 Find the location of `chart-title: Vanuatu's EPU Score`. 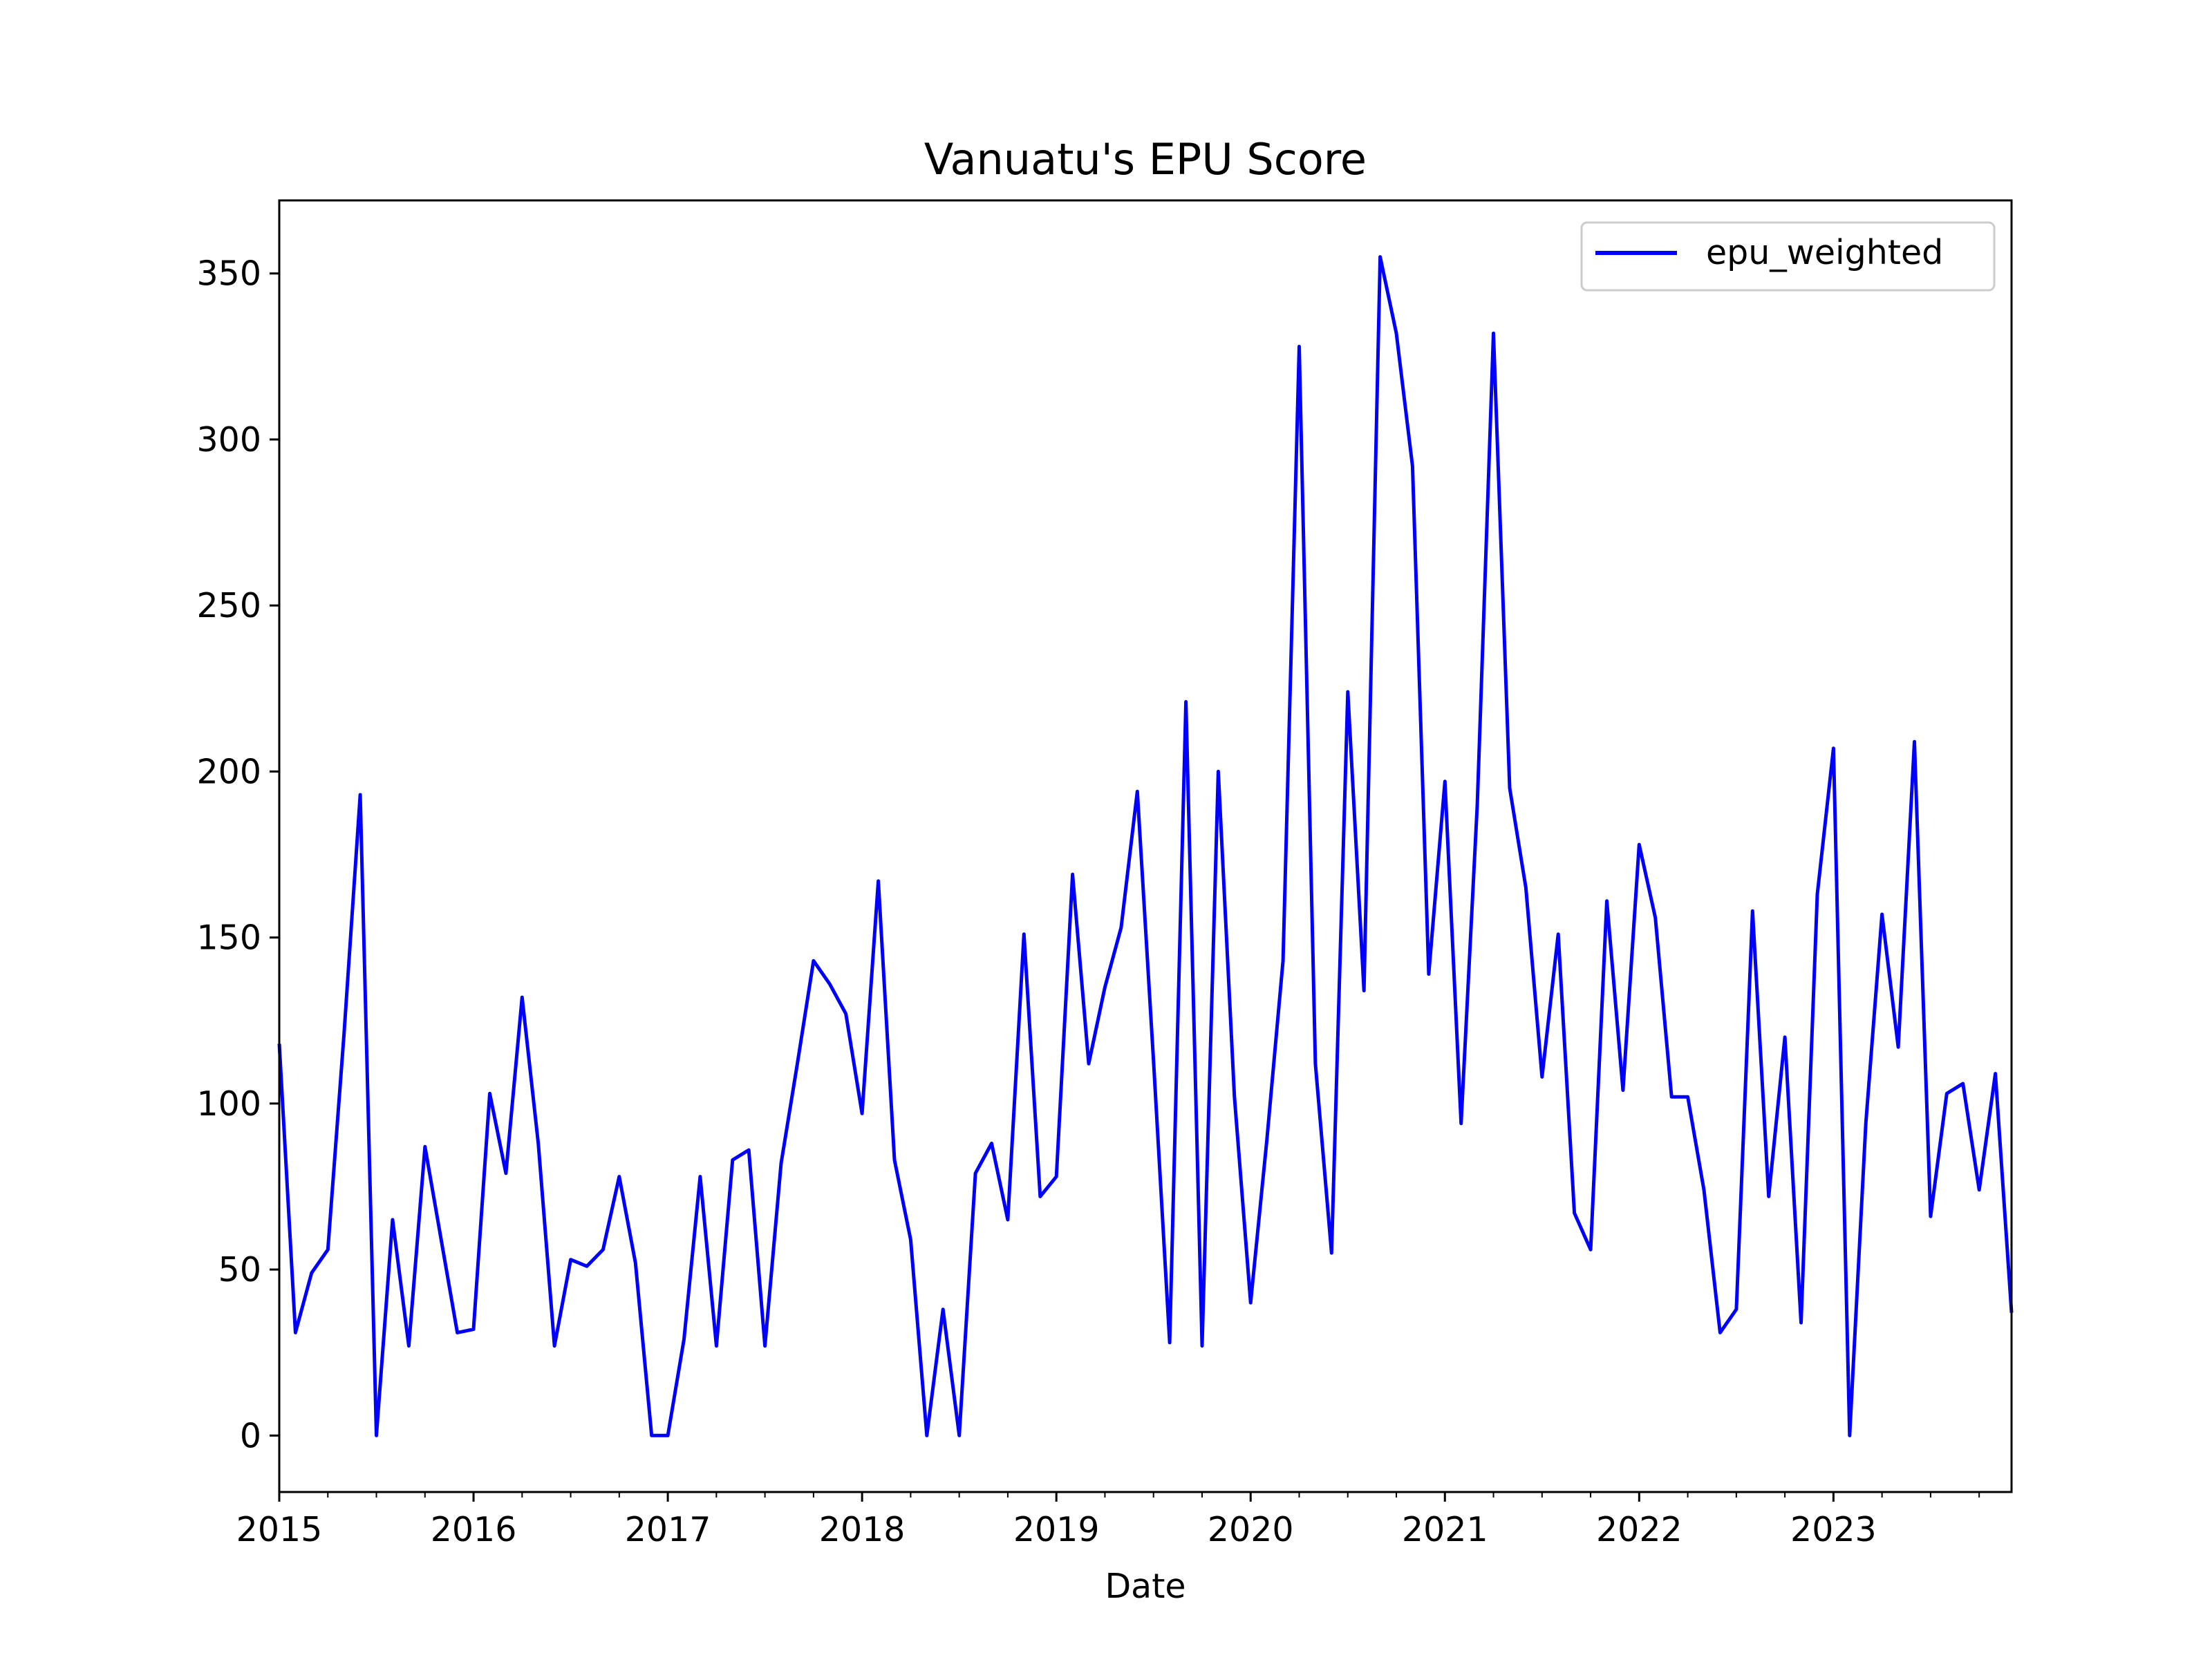

chart-title: Vanuatu's EPU Score is located at coordinates (1145, 159).